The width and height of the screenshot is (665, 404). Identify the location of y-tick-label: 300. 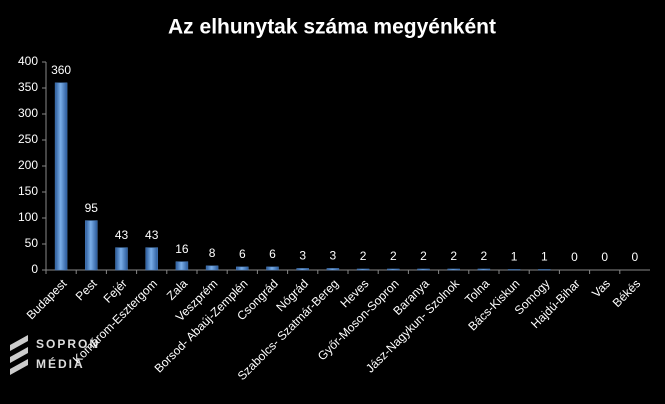
(28, 113).